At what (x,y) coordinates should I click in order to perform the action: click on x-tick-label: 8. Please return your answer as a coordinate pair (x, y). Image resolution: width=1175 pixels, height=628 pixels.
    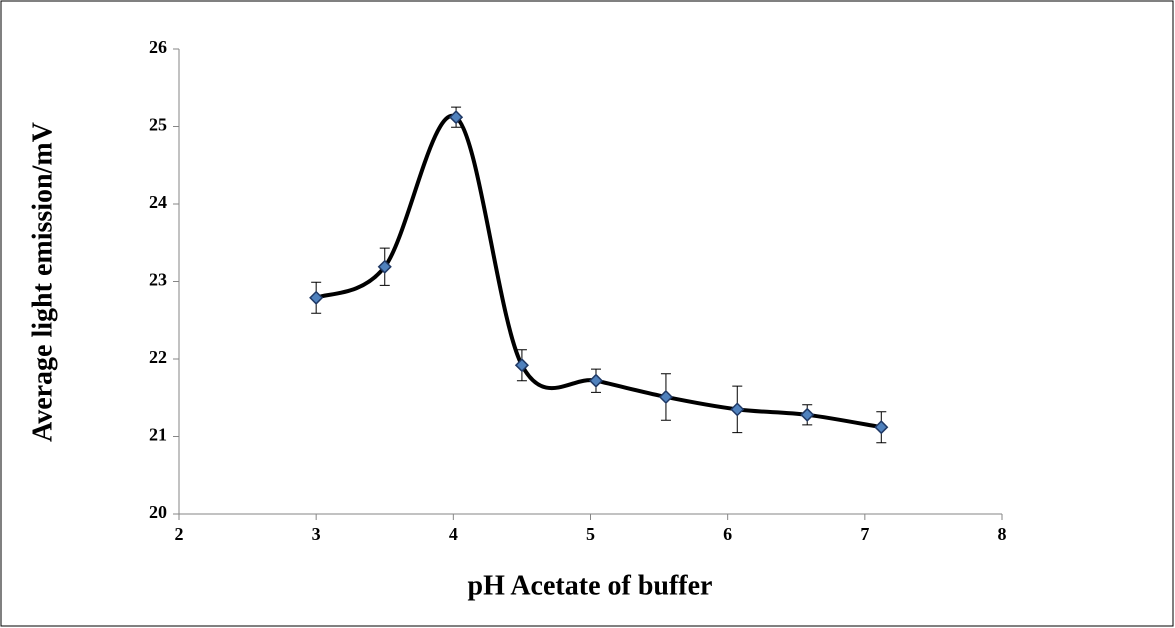
    Looking at the image, I should click on (1002, 534).